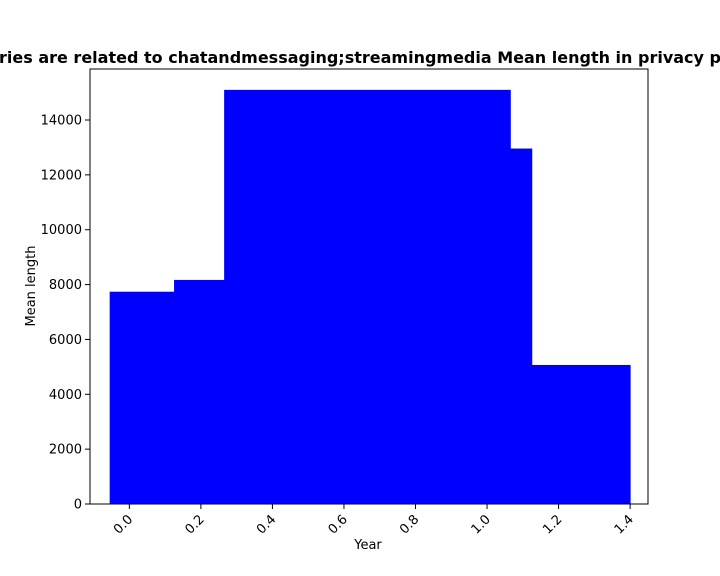 The width and height of the screenshot is (720, 576). What do you see at coordinates (65, 395) in the screenshot?
I see `y-tick-label-2: 4000` at bounding box center [65, 395].